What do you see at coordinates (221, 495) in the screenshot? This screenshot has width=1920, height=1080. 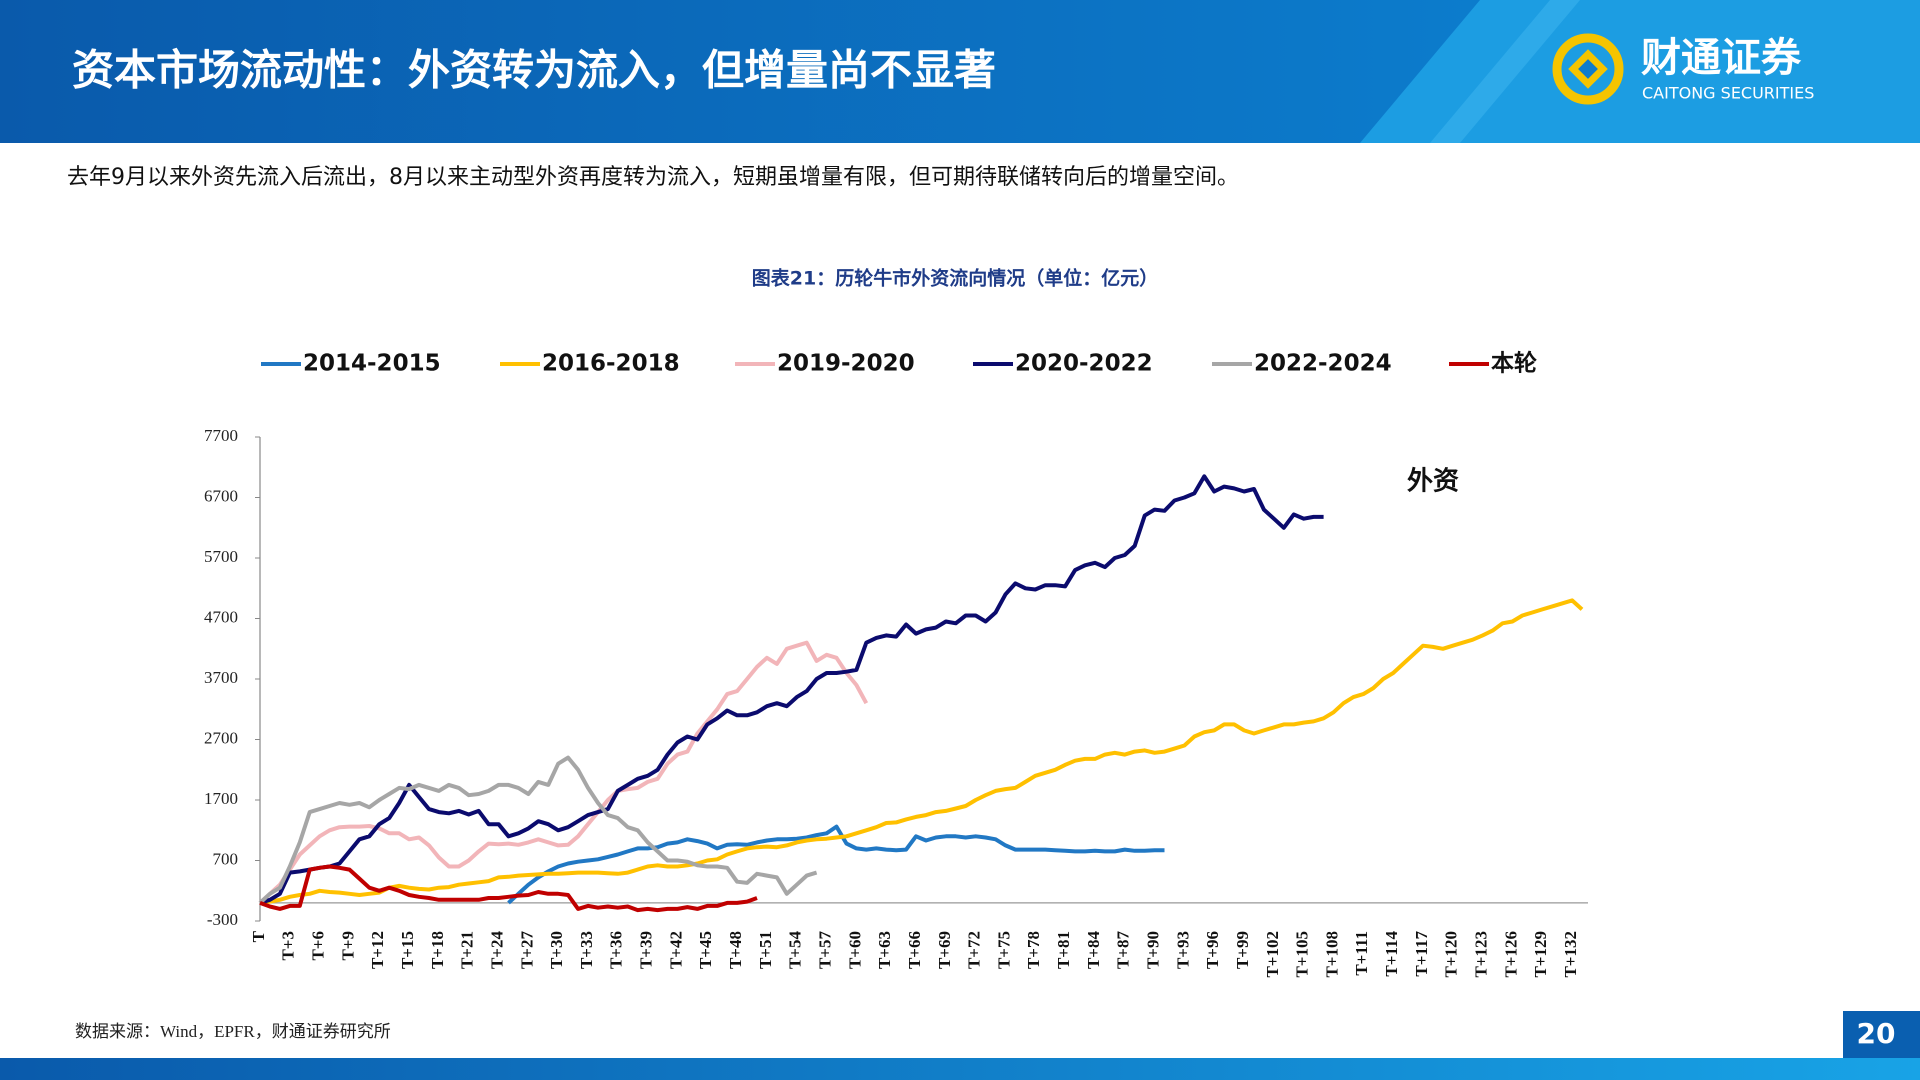 I see `y-tick-label: 6700` at bounding box center [221, 495].